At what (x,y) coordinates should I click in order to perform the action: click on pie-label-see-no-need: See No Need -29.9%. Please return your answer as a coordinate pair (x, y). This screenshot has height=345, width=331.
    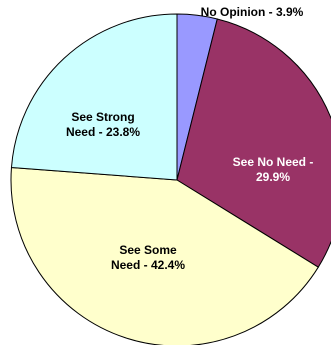
    Looking at the image, I should click on (273, 169).